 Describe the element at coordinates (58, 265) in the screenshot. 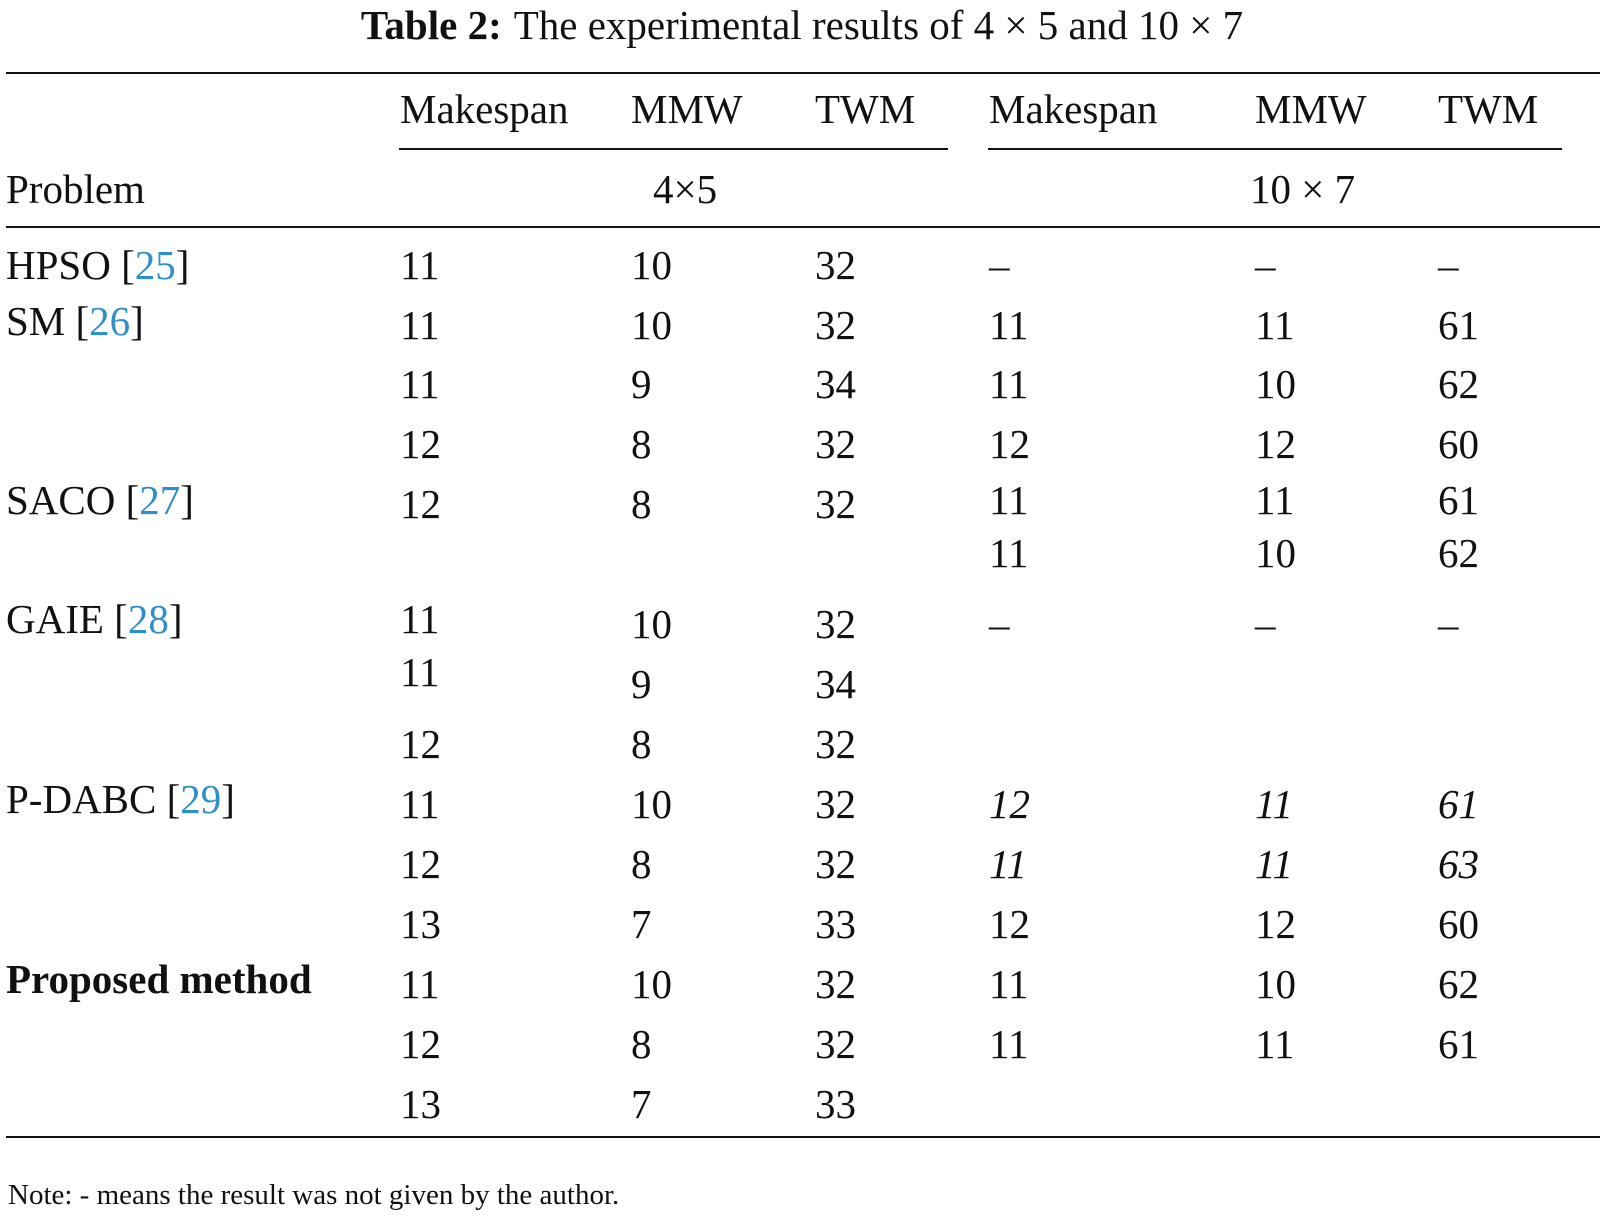

I see `method-name: HPSO` at that location.